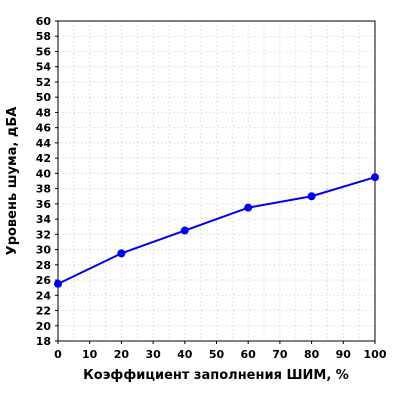  Describe the element at coordinates (217, 354) in the screenshot. I see `x-tick-label: 50` at that location.